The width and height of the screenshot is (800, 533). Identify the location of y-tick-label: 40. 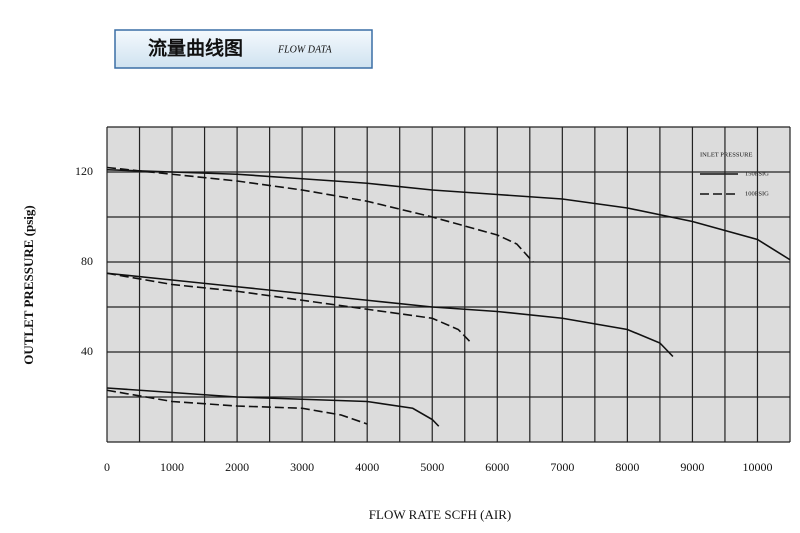
(87, 351).